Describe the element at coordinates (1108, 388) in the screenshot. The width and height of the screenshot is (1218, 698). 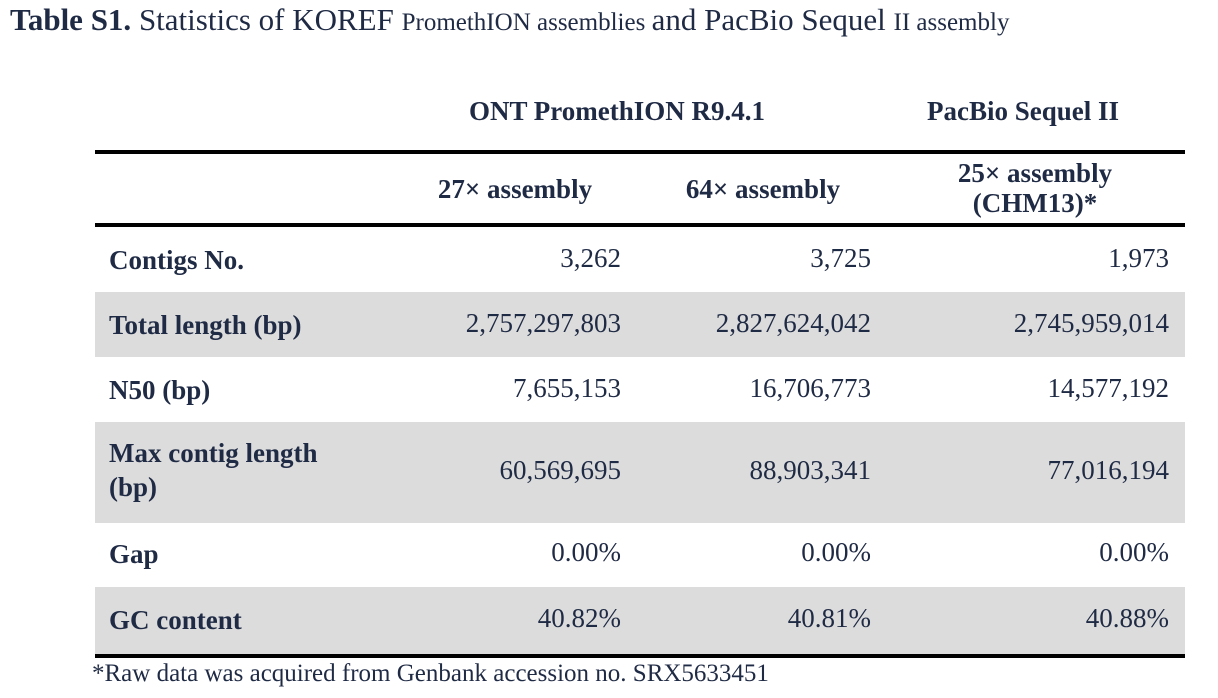
I see `cell-value: 14,577,192` at that location.